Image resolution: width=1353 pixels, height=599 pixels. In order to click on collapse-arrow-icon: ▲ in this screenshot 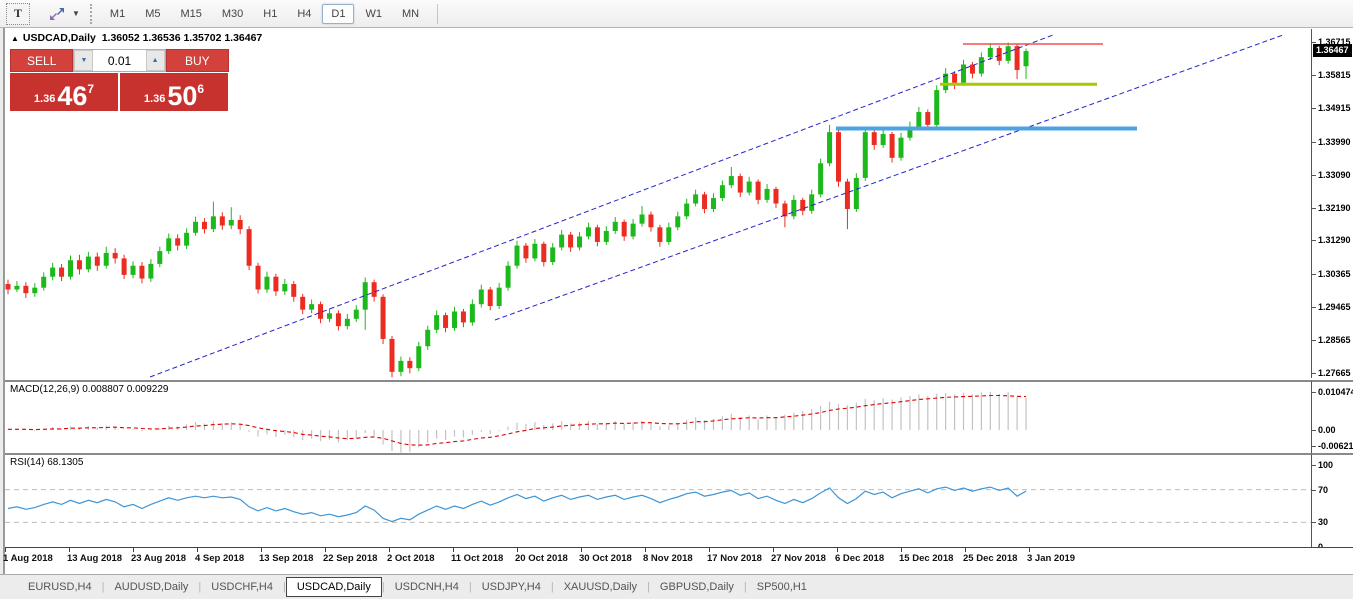, I will do `click(15, 38)`.